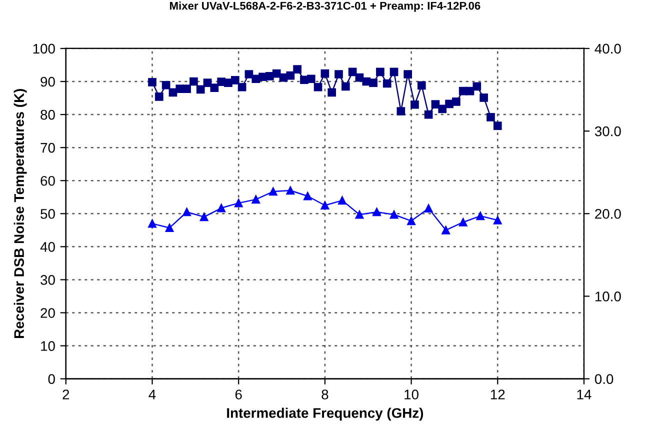 The height and width of the screenshot is (429, 646). Describe the element at coordinates (47, 213) in the screenshot. I see `y-tick-label: 50` at that location.